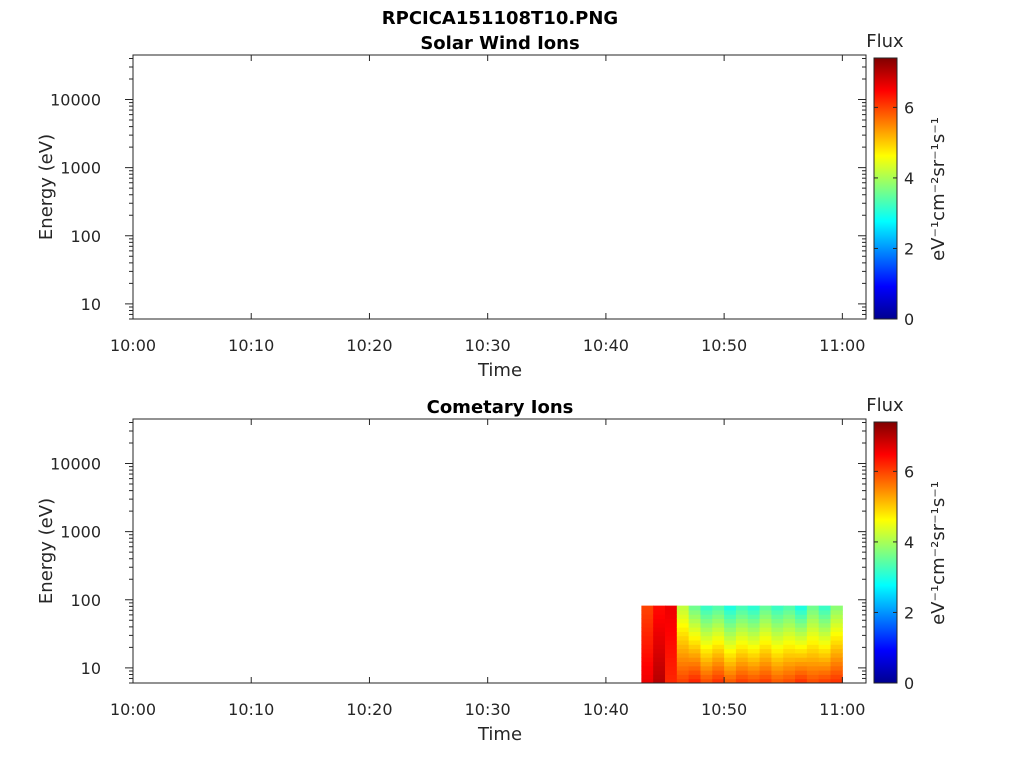 Image resolution: width=1024 pixels, height=768 pixels. What do you see at coordinates (499, 370) in the screenshot?
I see `x-axis-label: Time` at bounding box center [499, 370].